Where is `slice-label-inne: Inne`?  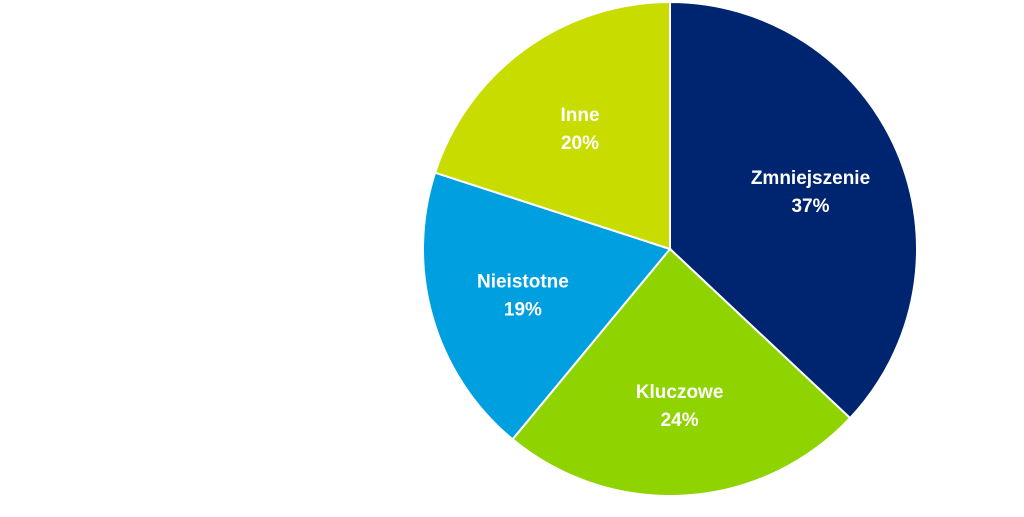 slice-label-inne: Inne is located at coordinates (579, 115).